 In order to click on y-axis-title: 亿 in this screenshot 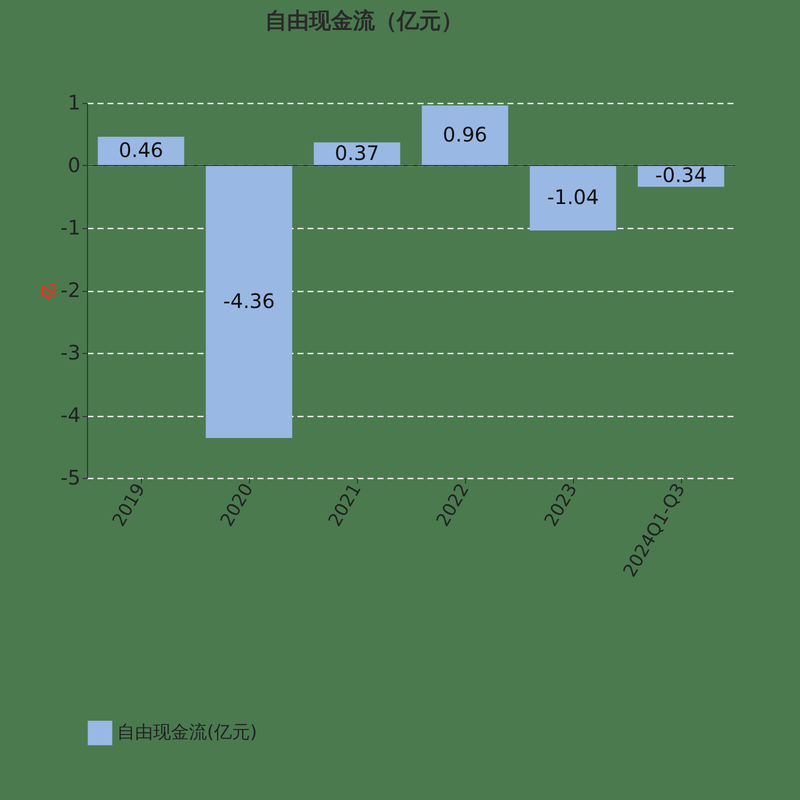, I will do `click(48, 291)`.